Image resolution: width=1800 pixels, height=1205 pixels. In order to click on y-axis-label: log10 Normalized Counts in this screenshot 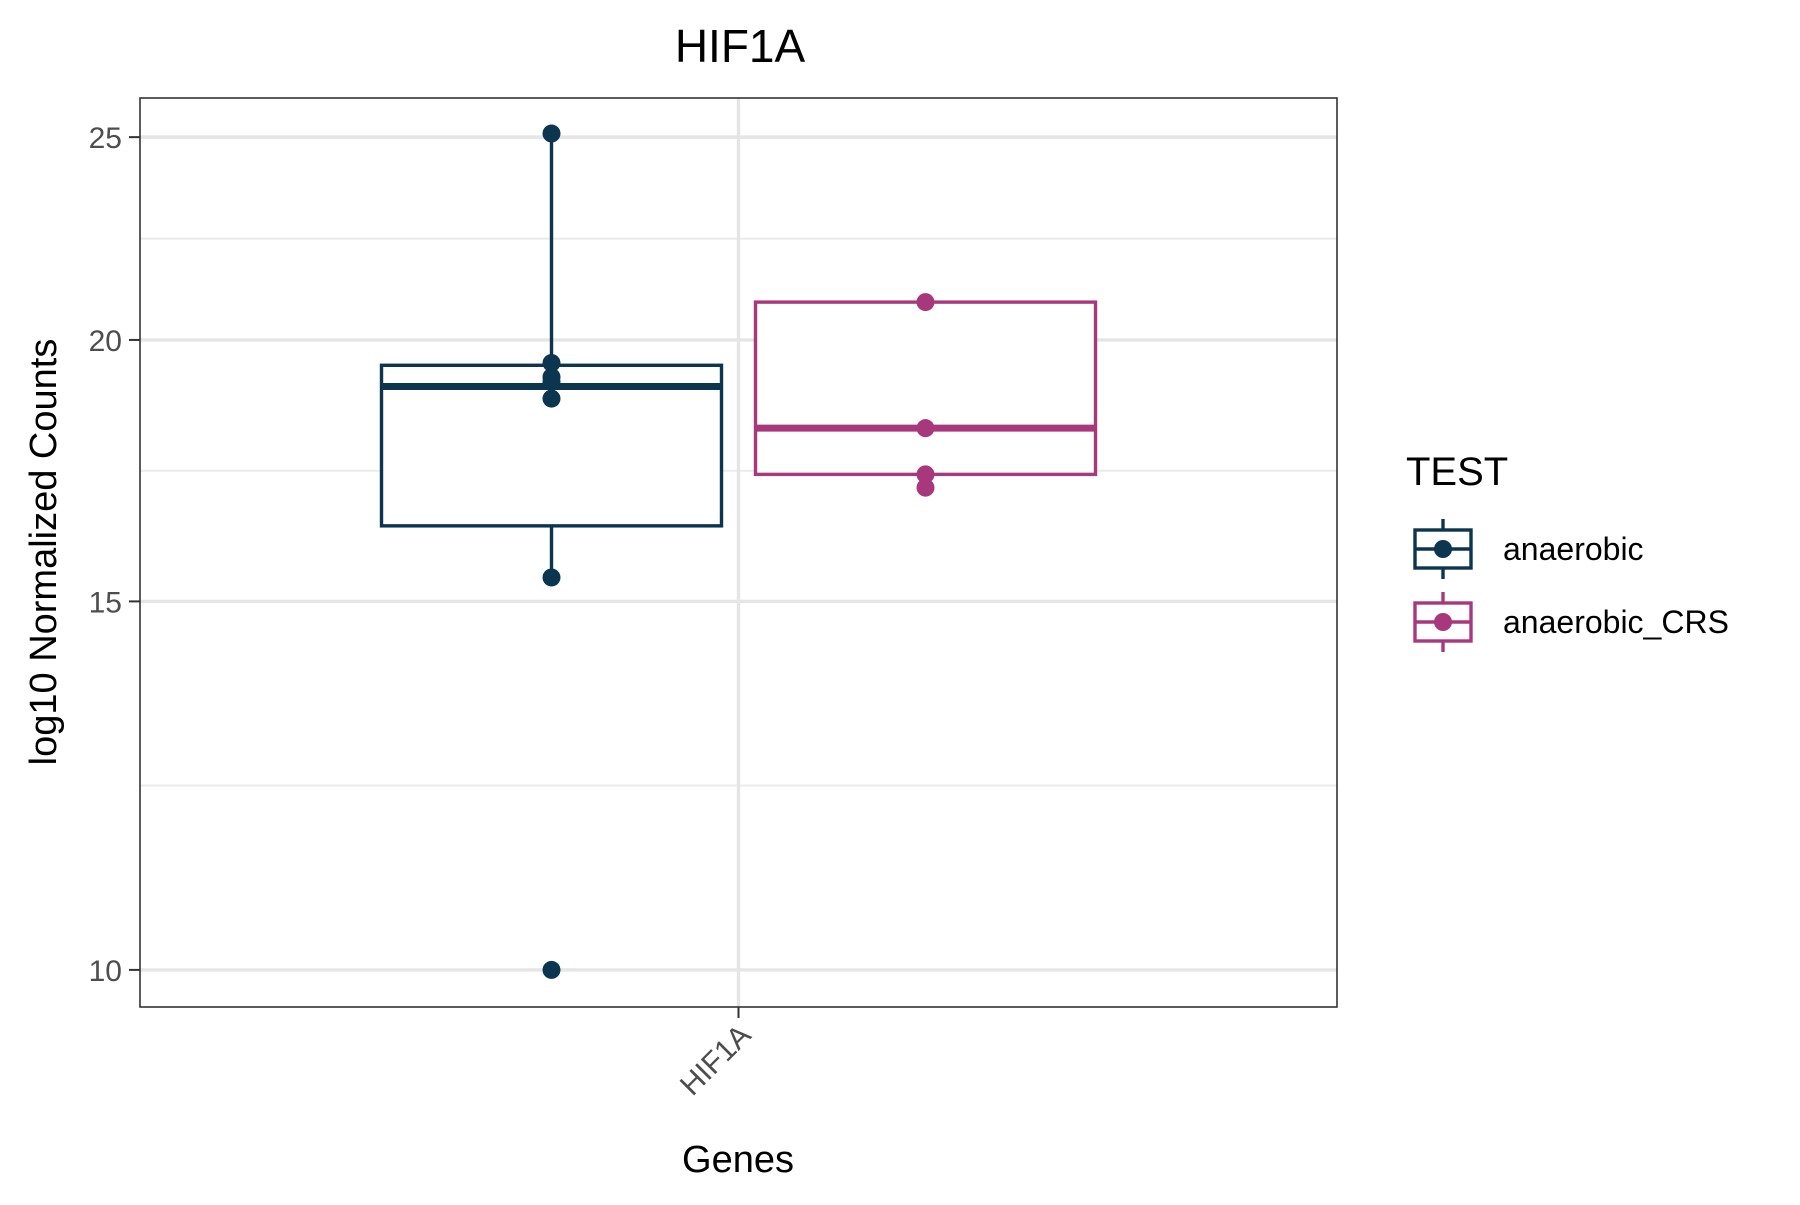, I will do `click(44, 552)`.